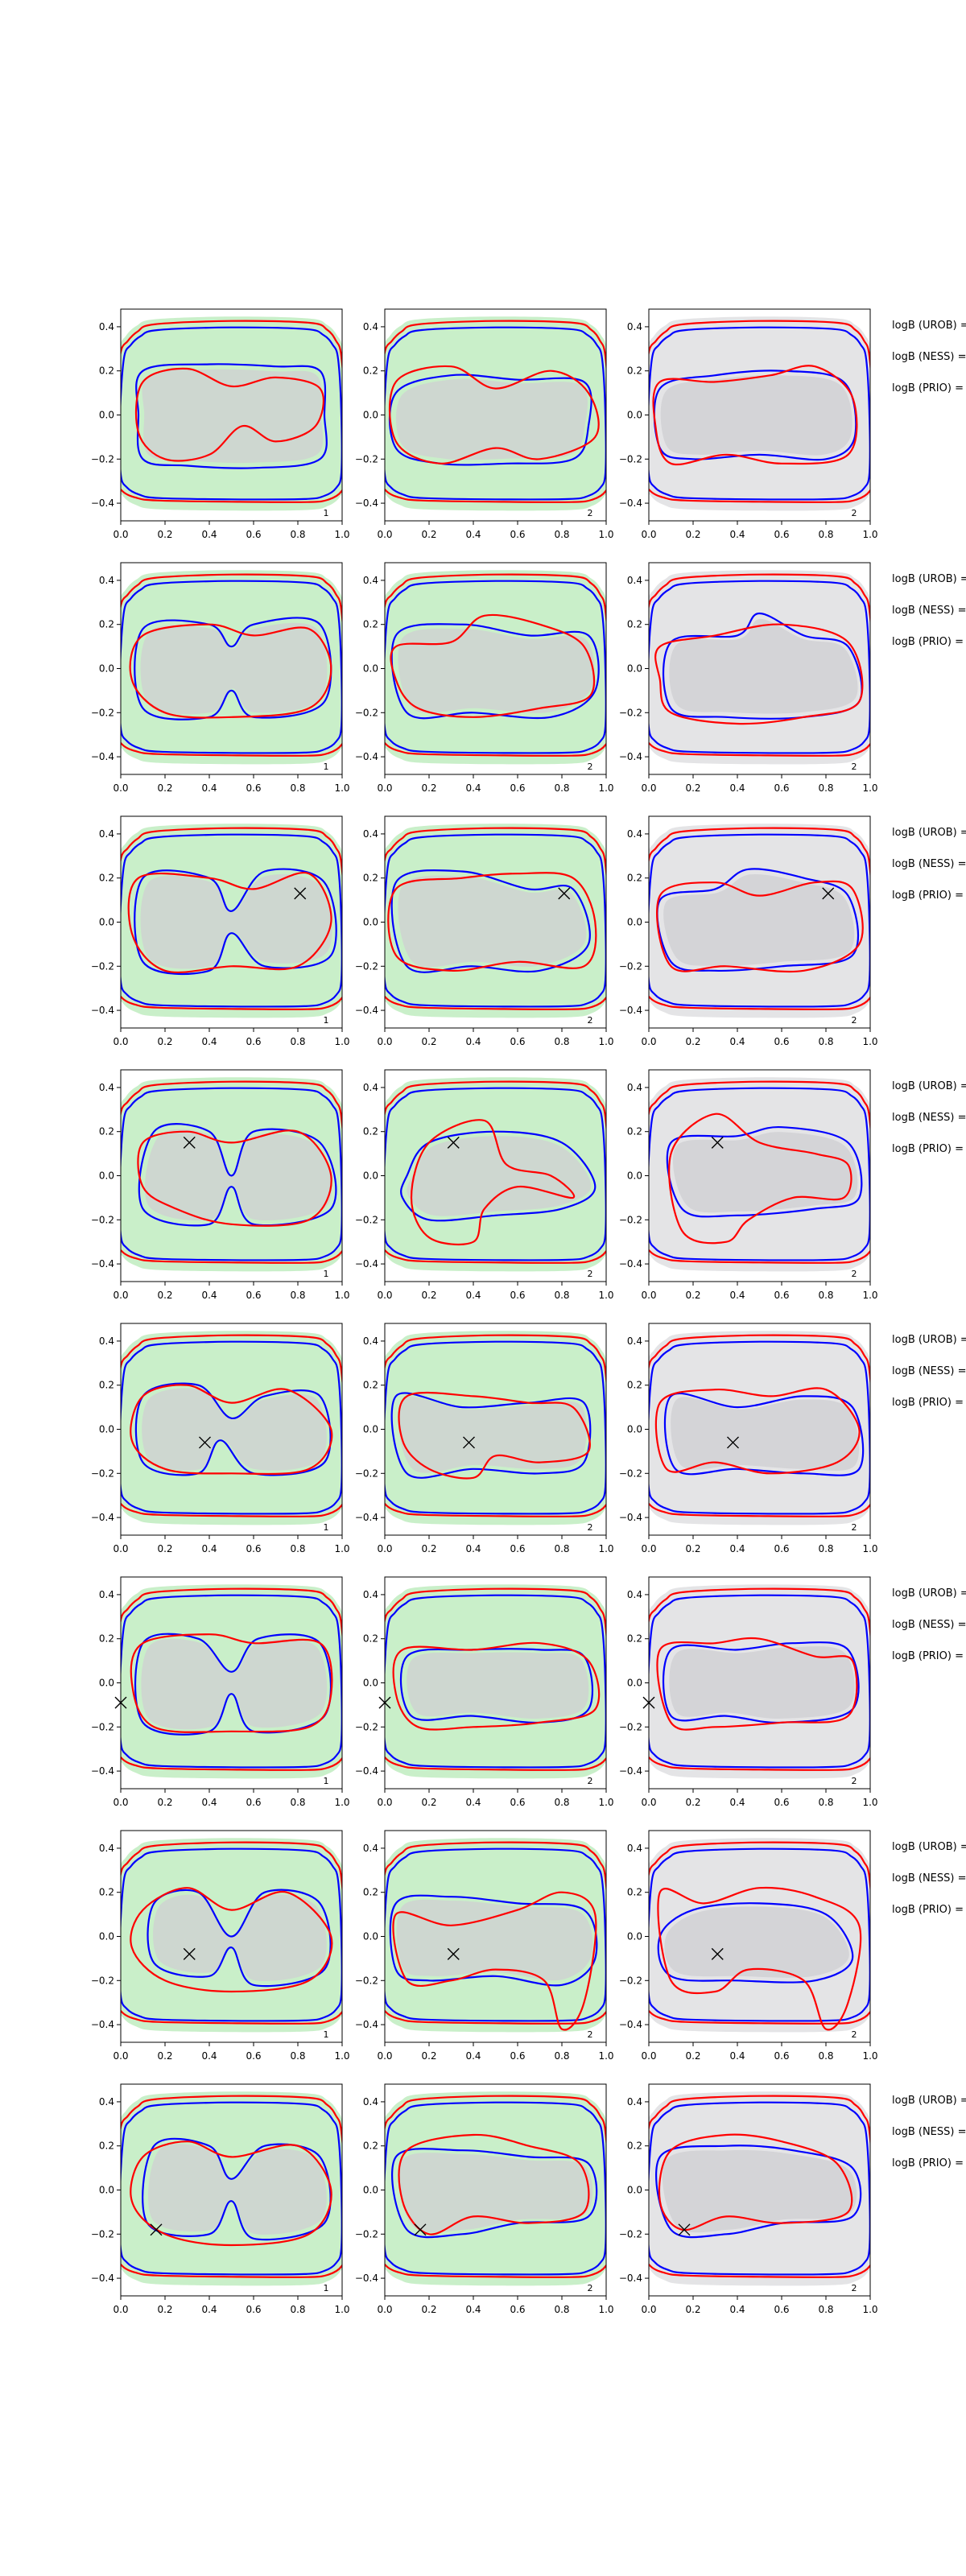 This screenshot has height=2576, width=966. What do you see at coordinates (929, 1371) in the screenshot?
I see `row-5-labels: logB (UROB) = logB (NESS) = logB (PRIO) =` at bounding box center [929, 1371].